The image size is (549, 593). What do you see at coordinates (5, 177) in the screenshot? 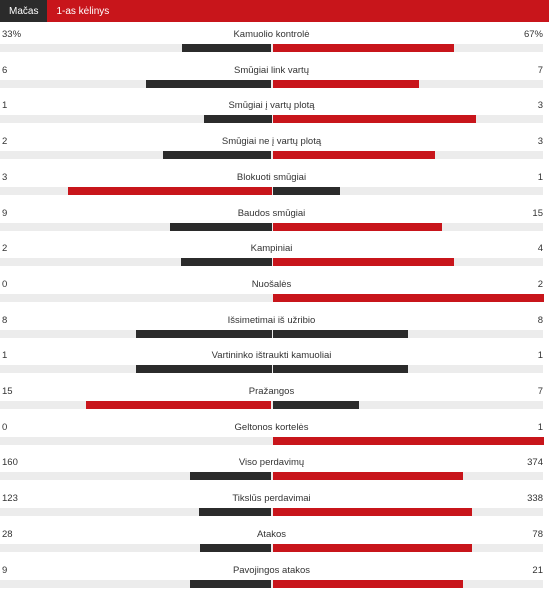
I see `home-value: 3` at bounding box center [5, 177].